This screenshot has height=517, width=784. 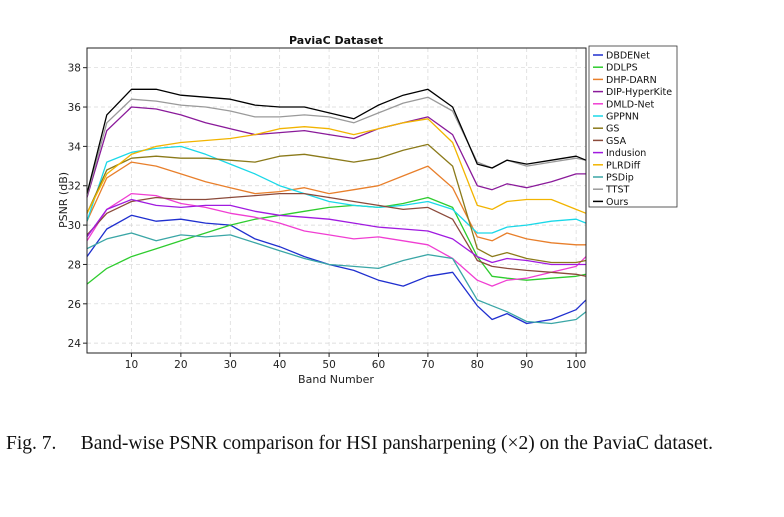 What do you see at coordinates (75, 108) in the screenshot?
I see `y-tick-label: 36` at bounding box center [75, 108].